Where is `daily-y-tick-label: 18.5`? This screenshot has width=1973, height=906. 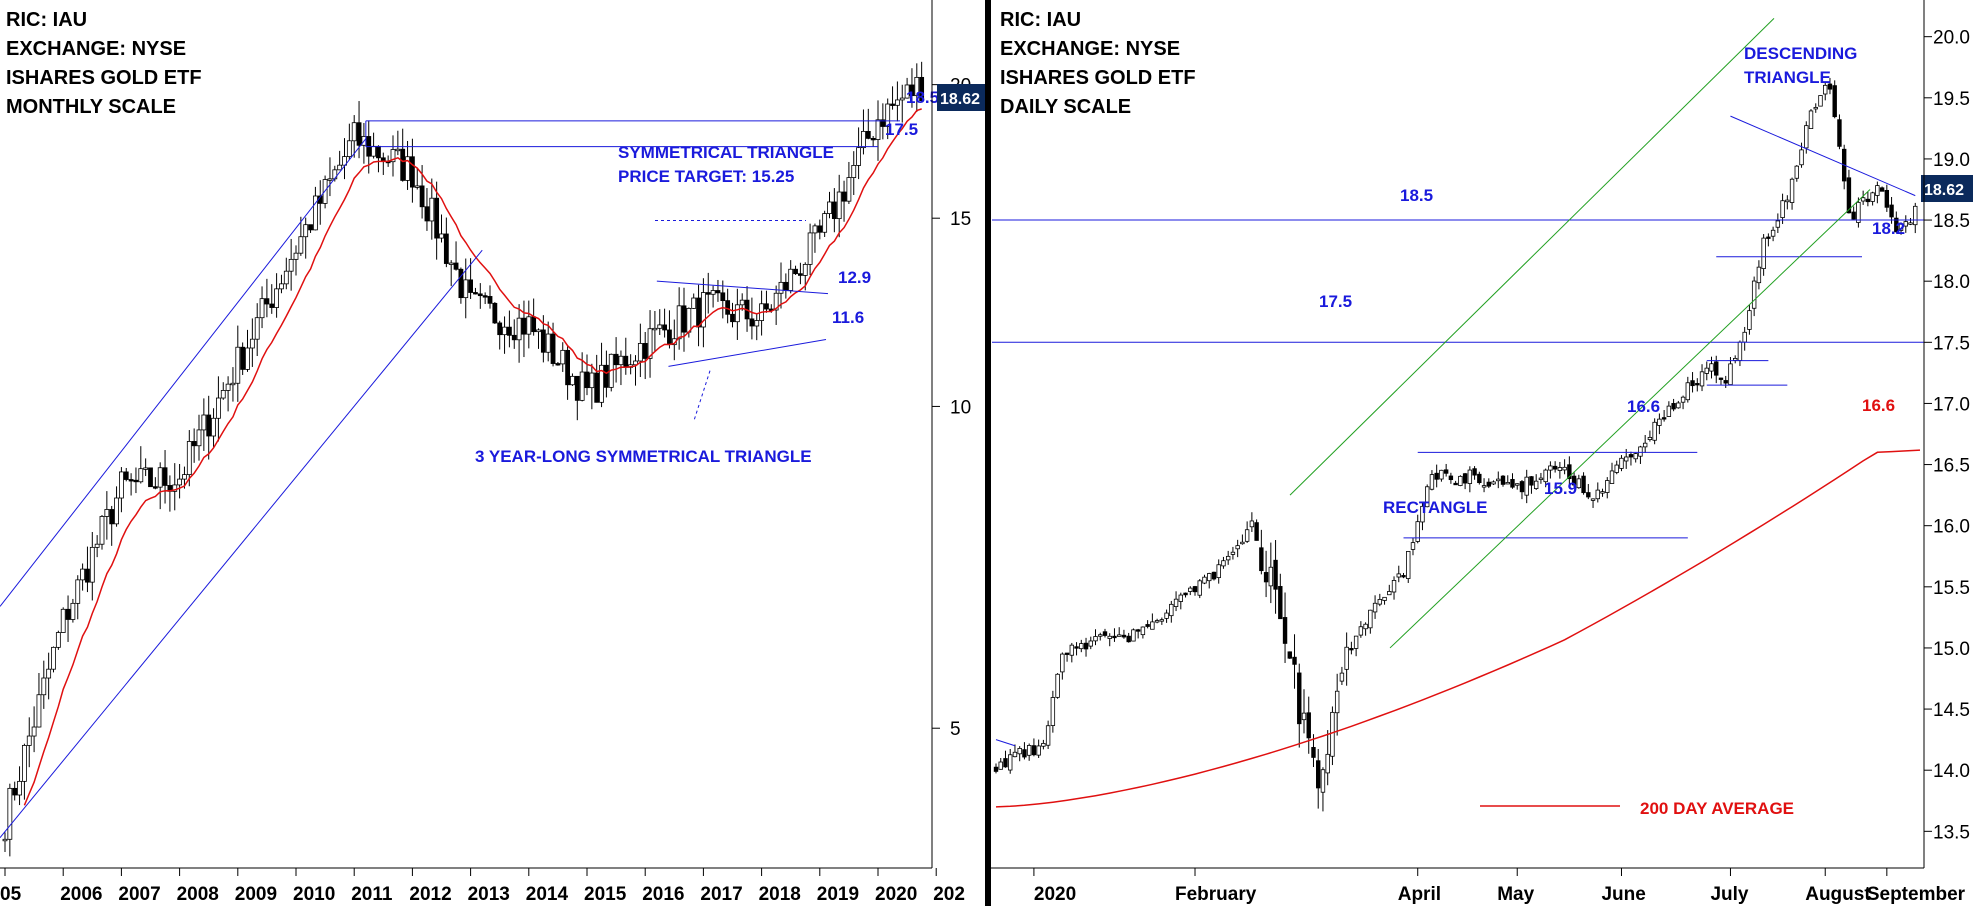 daily-y-tick-label: 18.5 is located at coordinates (1951, 221).